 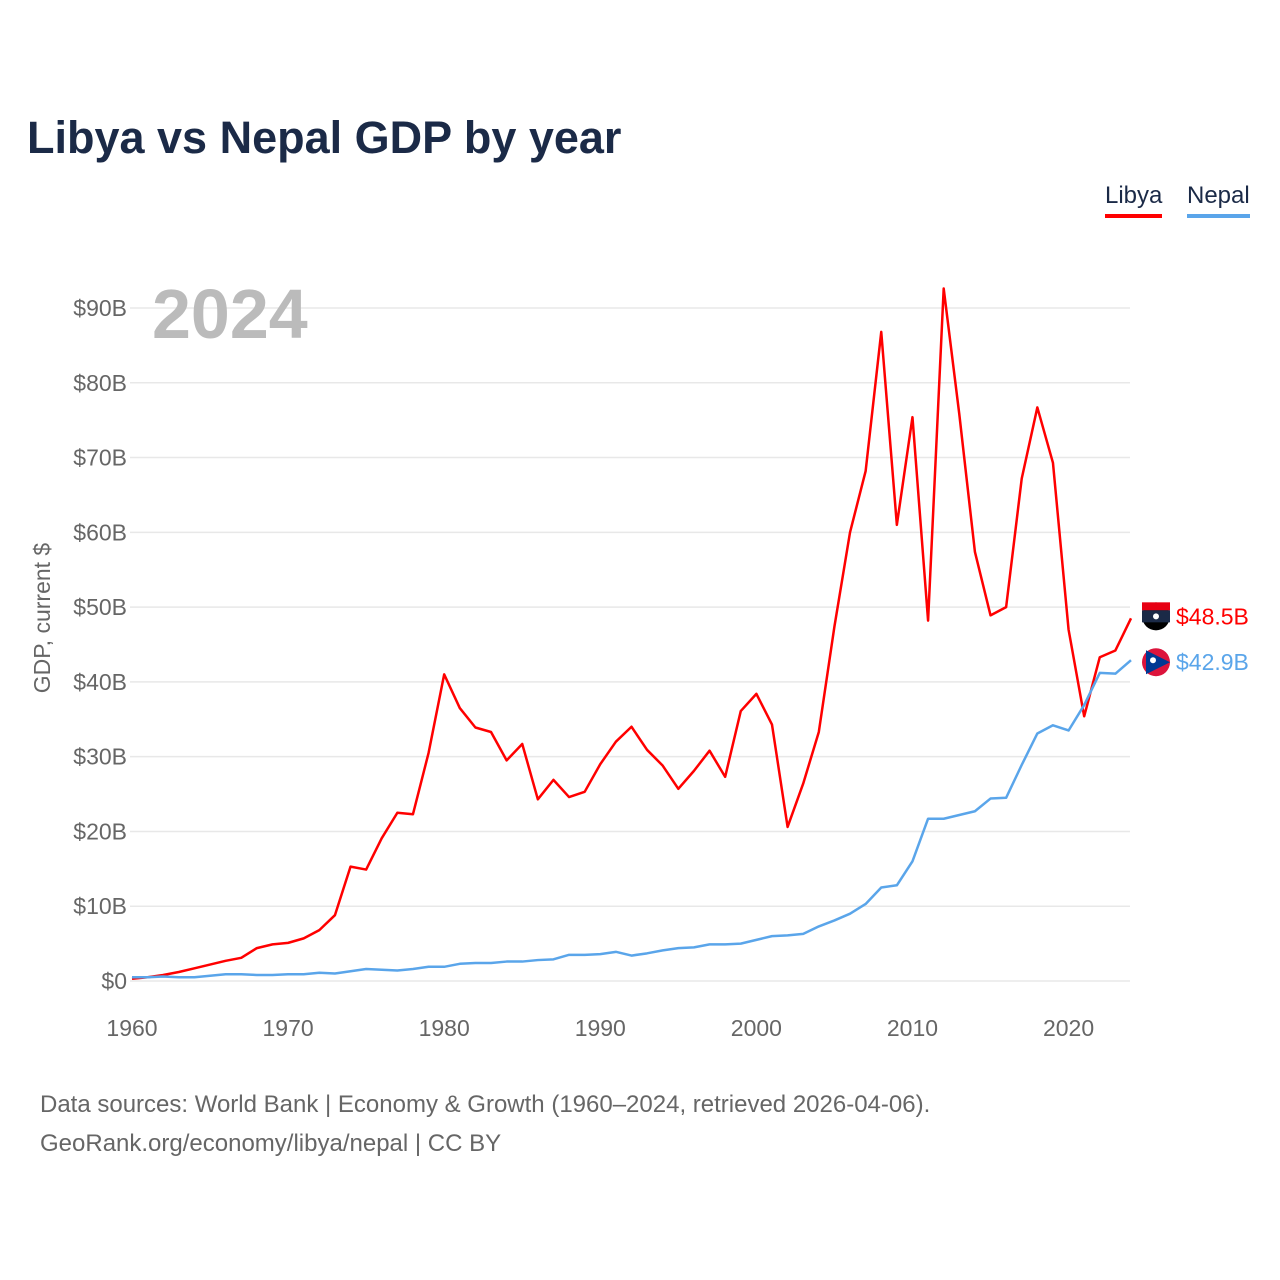 What do you see at coordinates (444, 1028) in the screenshot?
I see `x-tick-label: 1980` at bounding box center [444, 1028].